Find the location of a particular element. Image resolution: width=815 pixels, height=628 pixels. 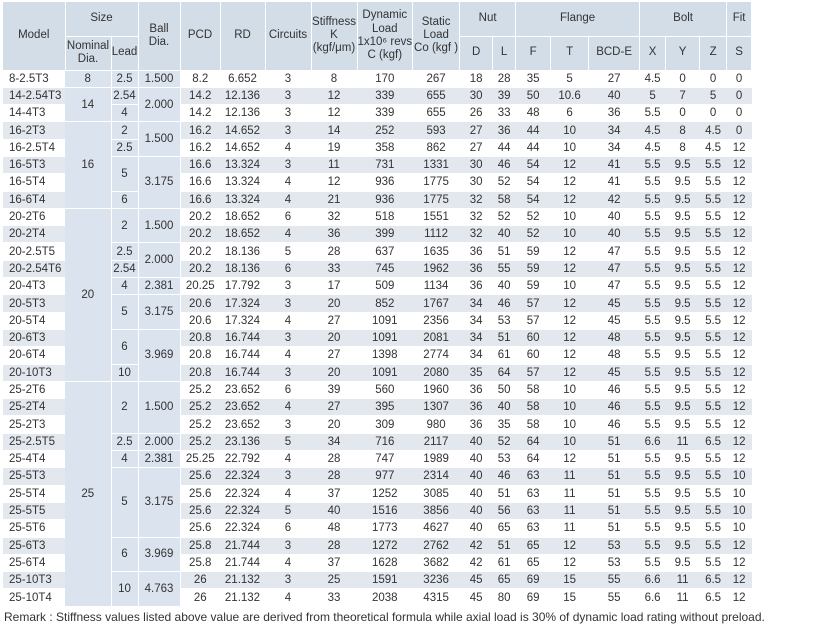

cell-bolt-z: 6.5 is located at coordinates (713, 442).